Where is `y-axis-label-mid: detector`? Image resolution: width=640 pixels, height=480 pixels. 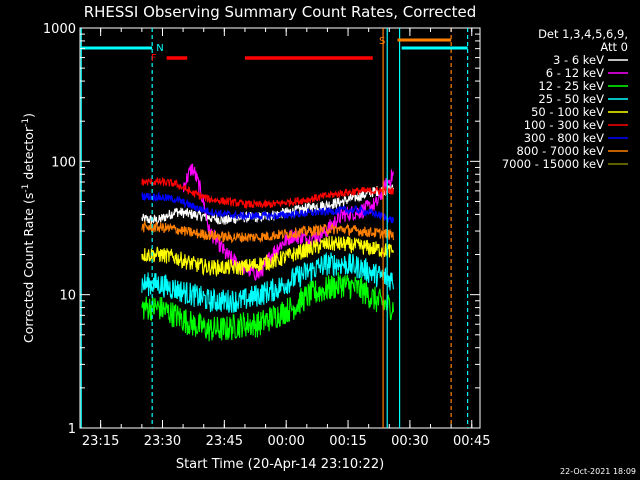
y-axis-label-mid: detector is located at coordinates (28, 155).